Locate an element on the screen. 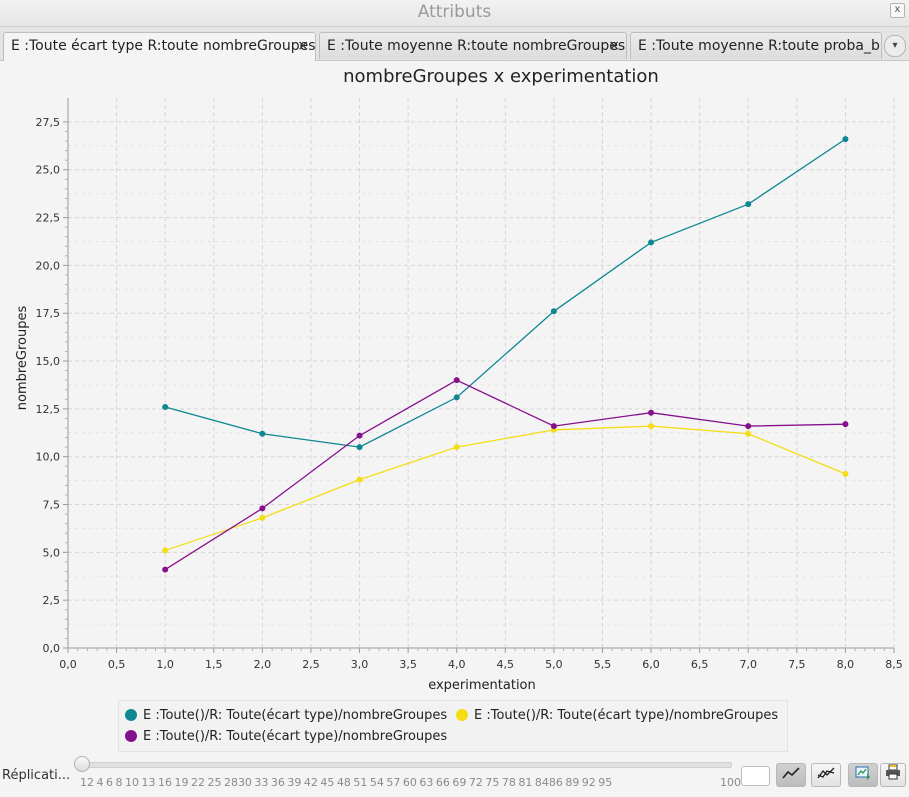  x-tick-label: 1,0 is located at coordinates (165, 664).